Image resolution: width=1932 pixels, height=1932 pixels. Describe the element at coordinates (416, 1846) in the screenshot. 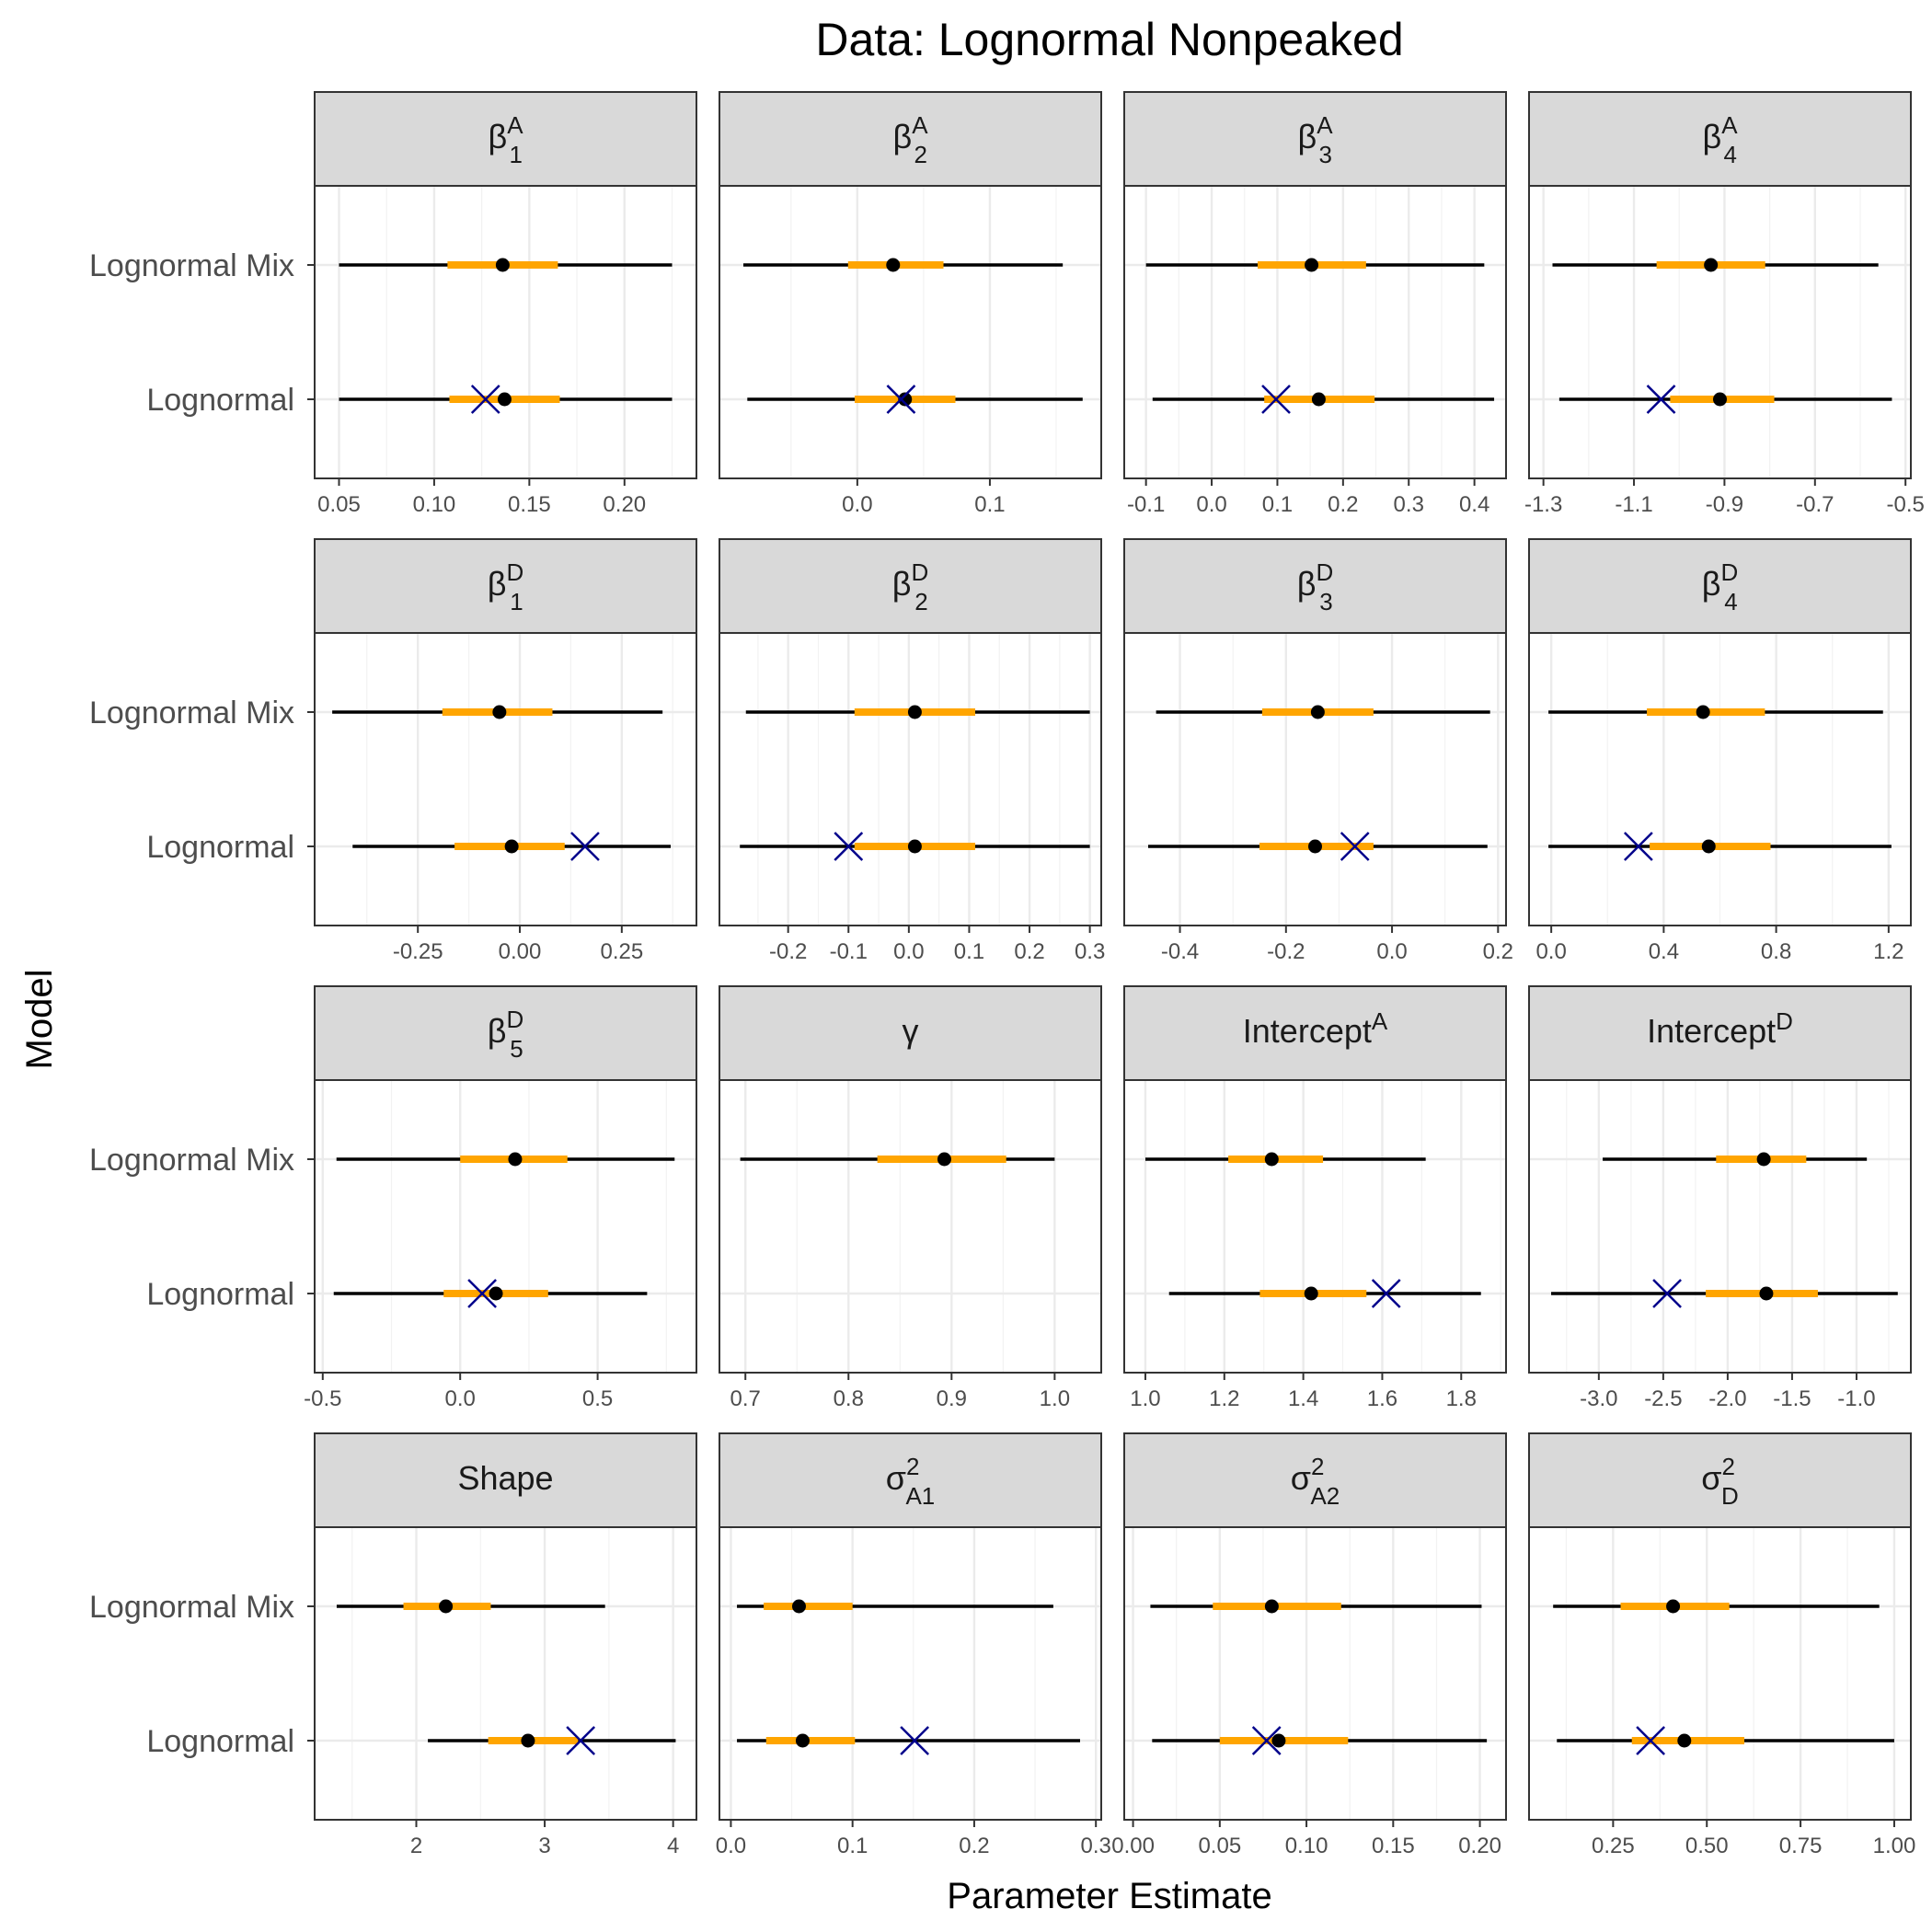

I see `x-tick-label: 2` at that location.